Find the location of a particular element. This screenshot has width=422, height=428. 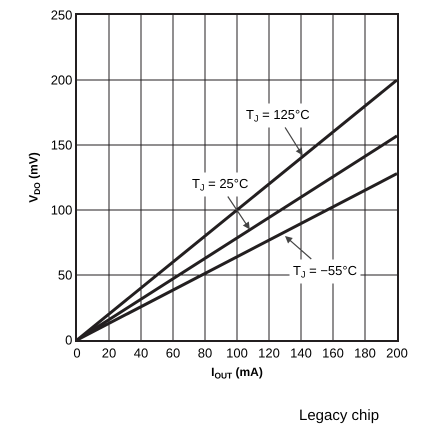

x-tick-label: 60 is located at coordinates (173, 353).